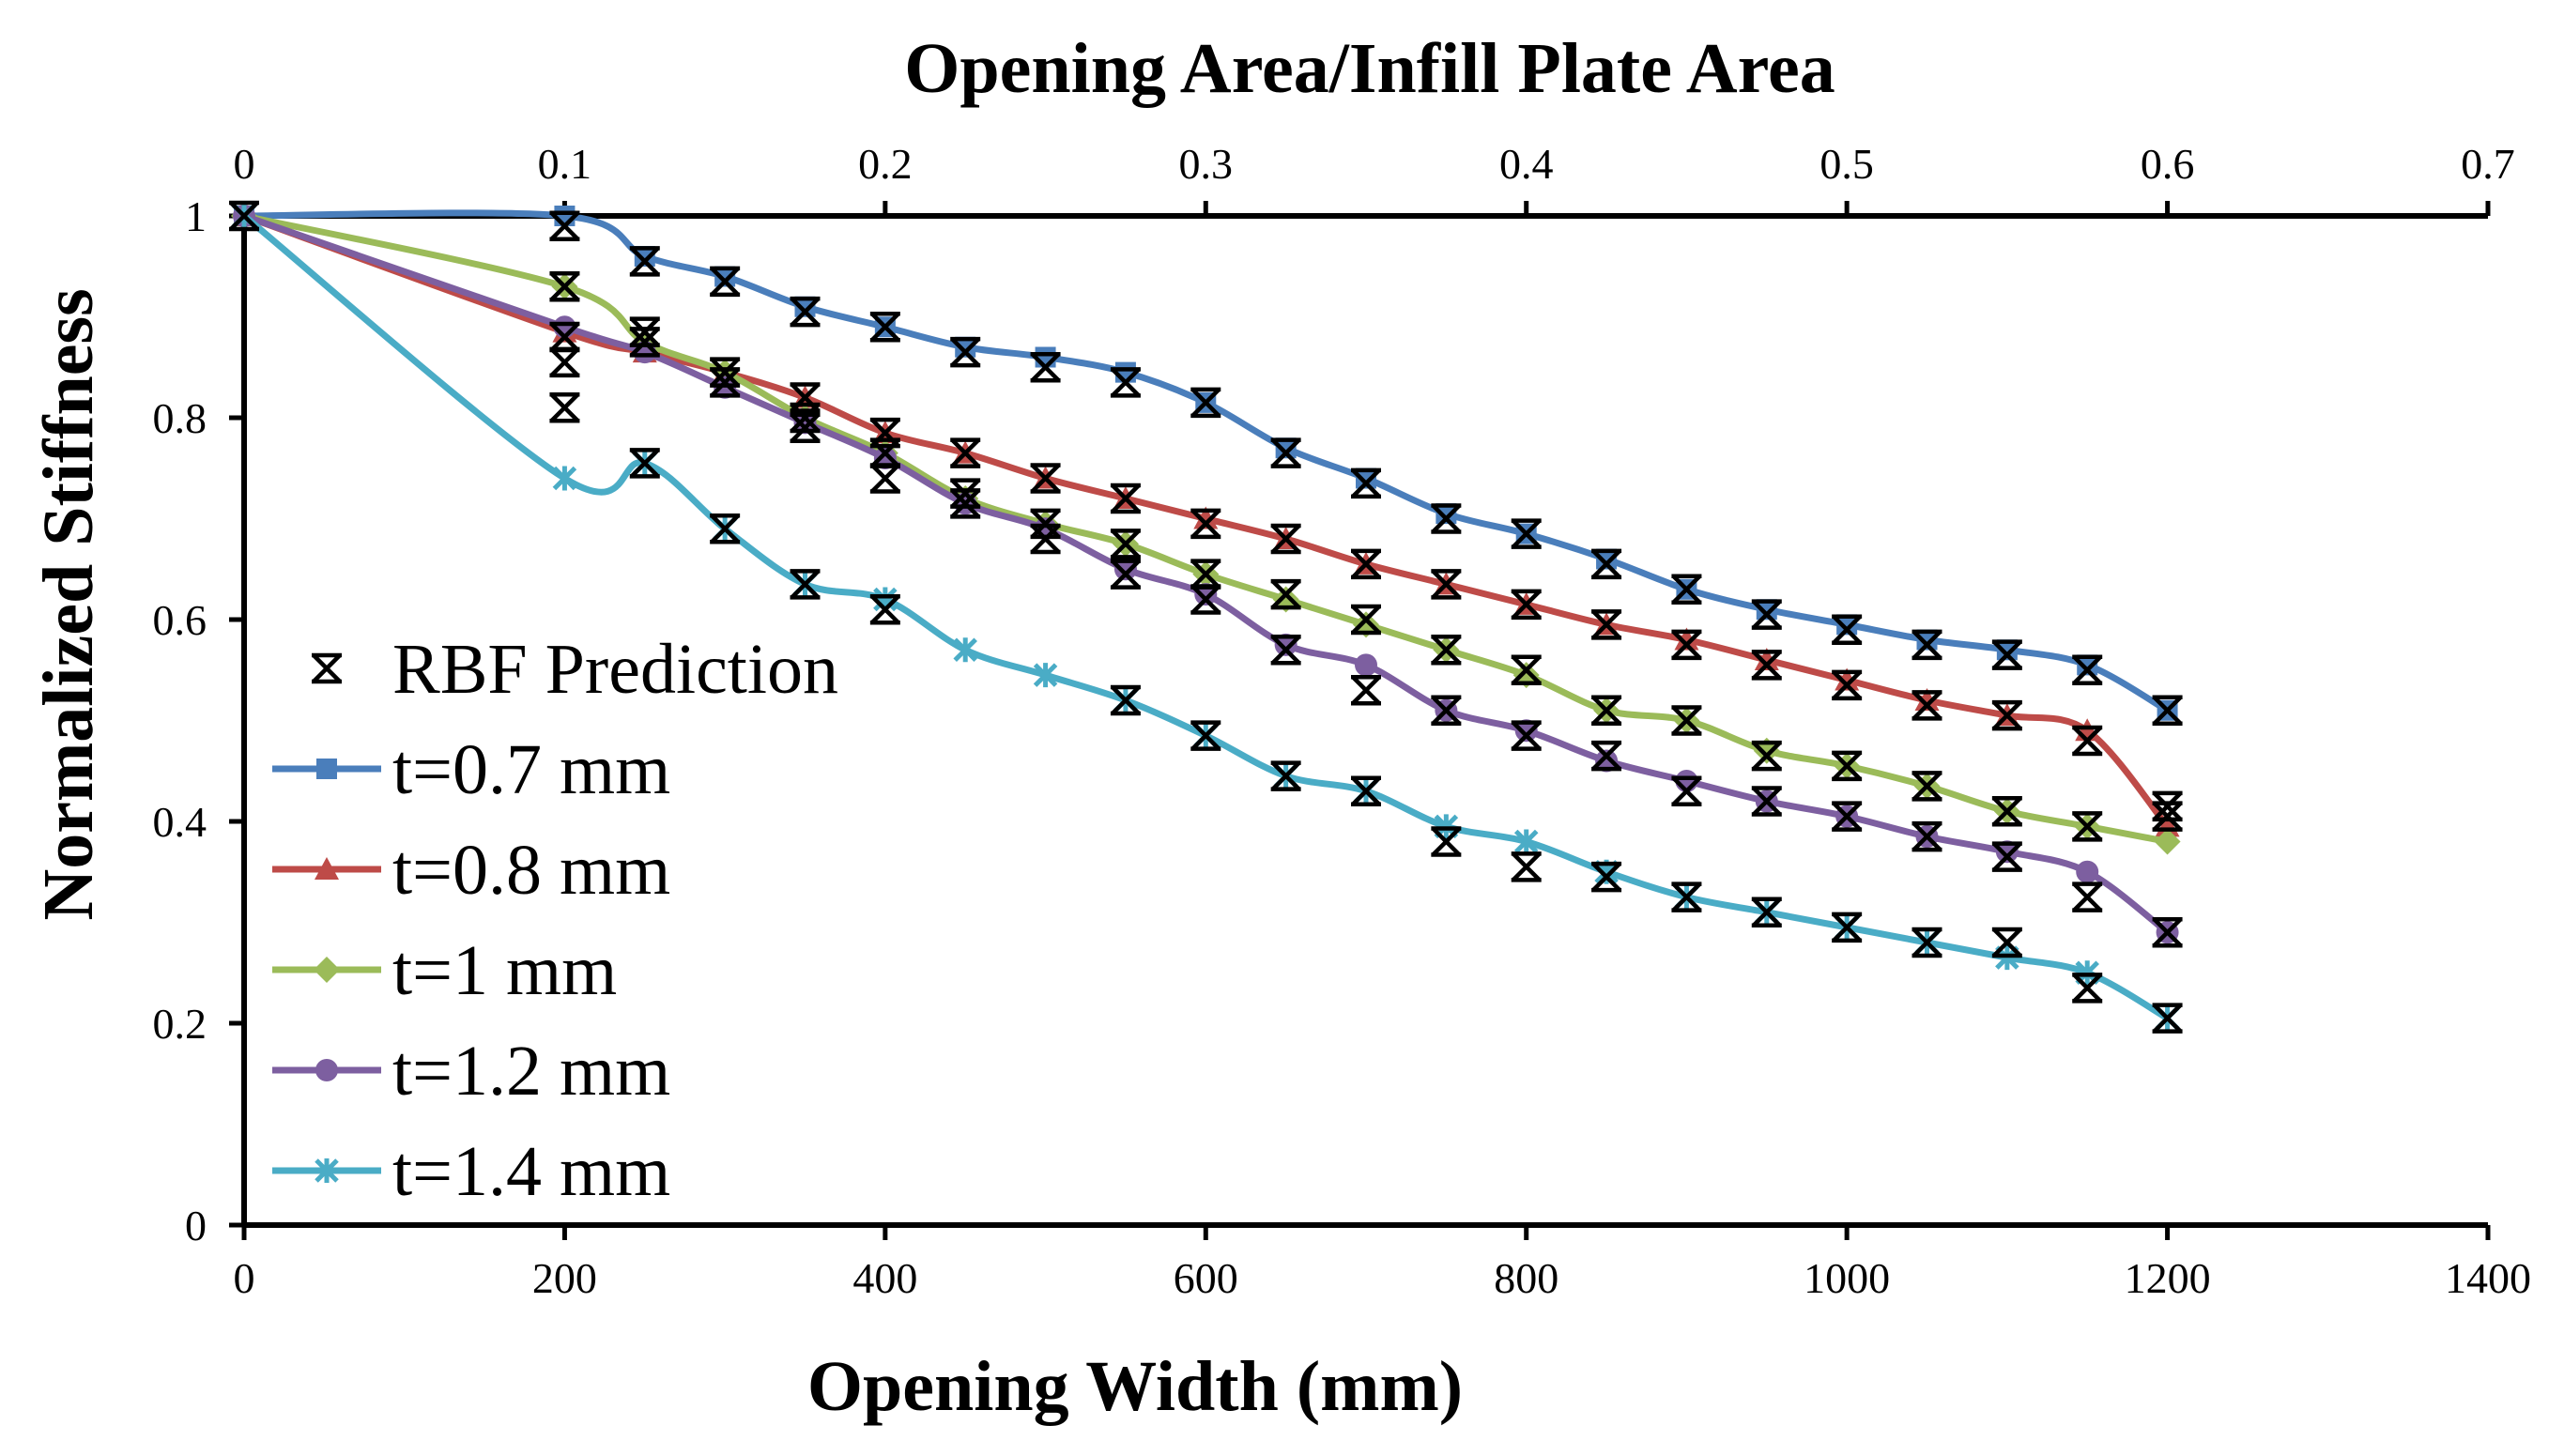 This screenshot has width=2564, height=1456. I want to click on y-tick-label: 0, so click(196, 1225).